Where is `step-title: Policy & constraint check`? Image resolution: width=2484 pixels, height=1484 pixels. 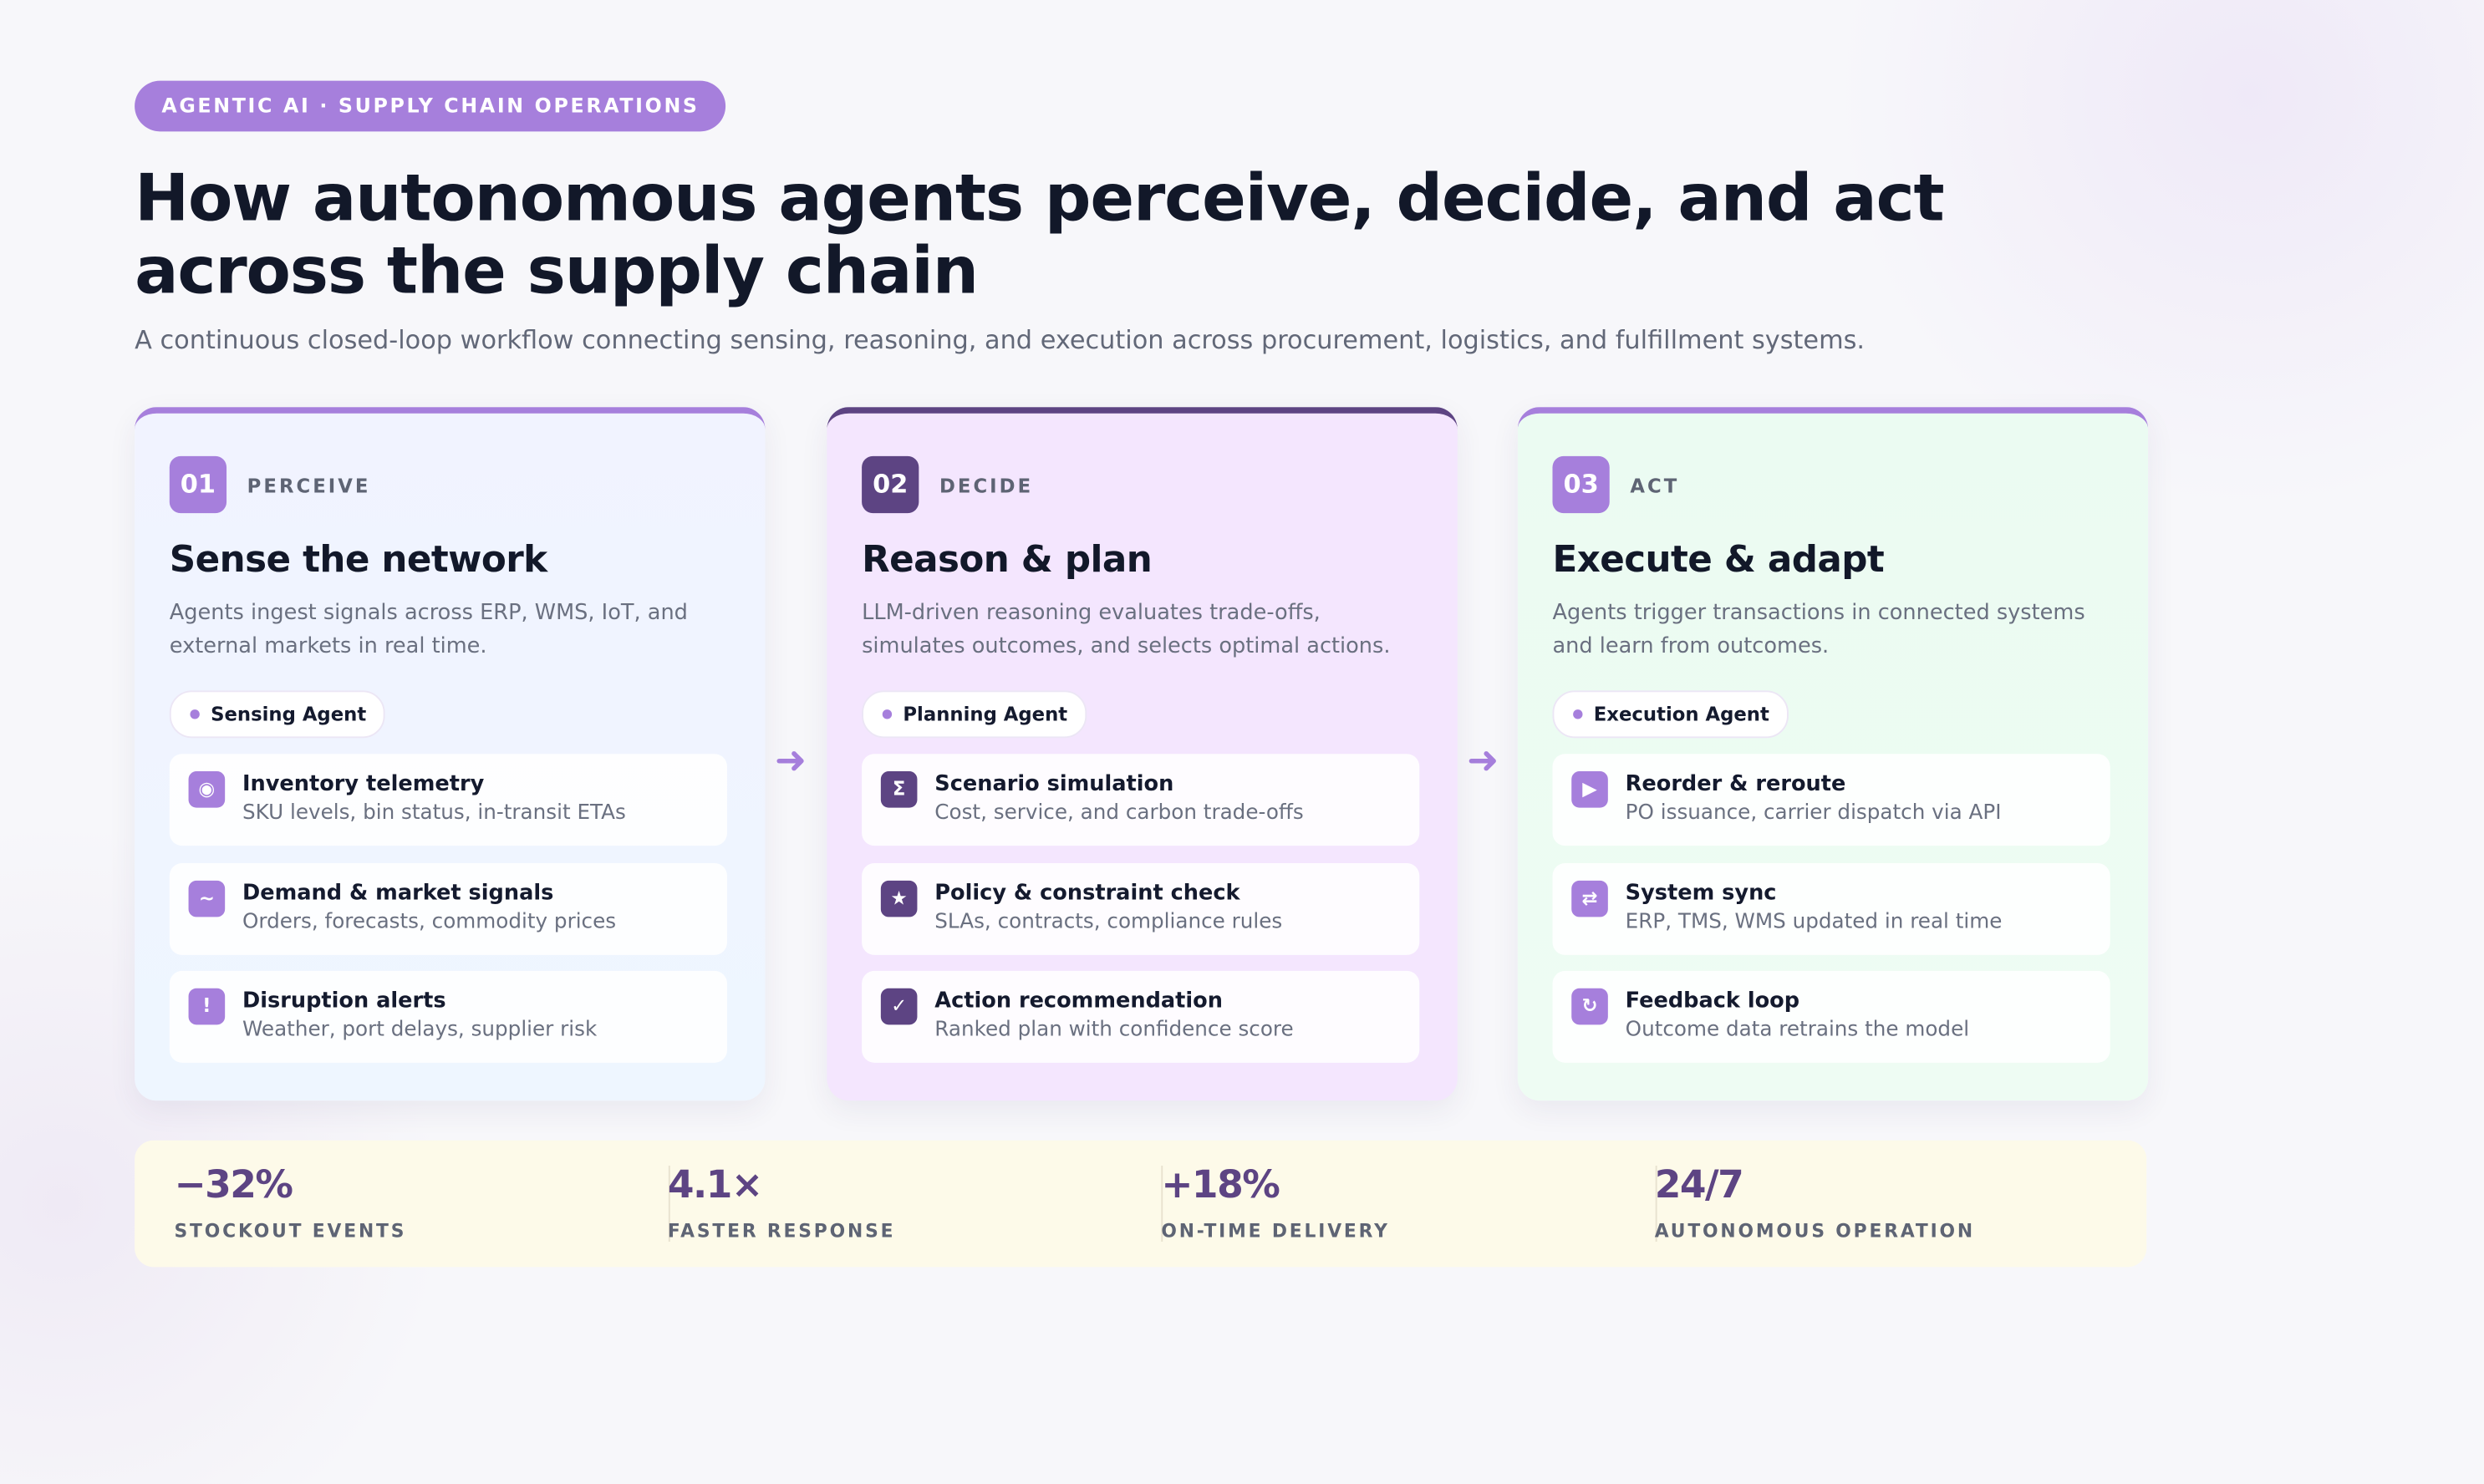 step-title: Policy & constraint check is located at coordinates (1087, 892).